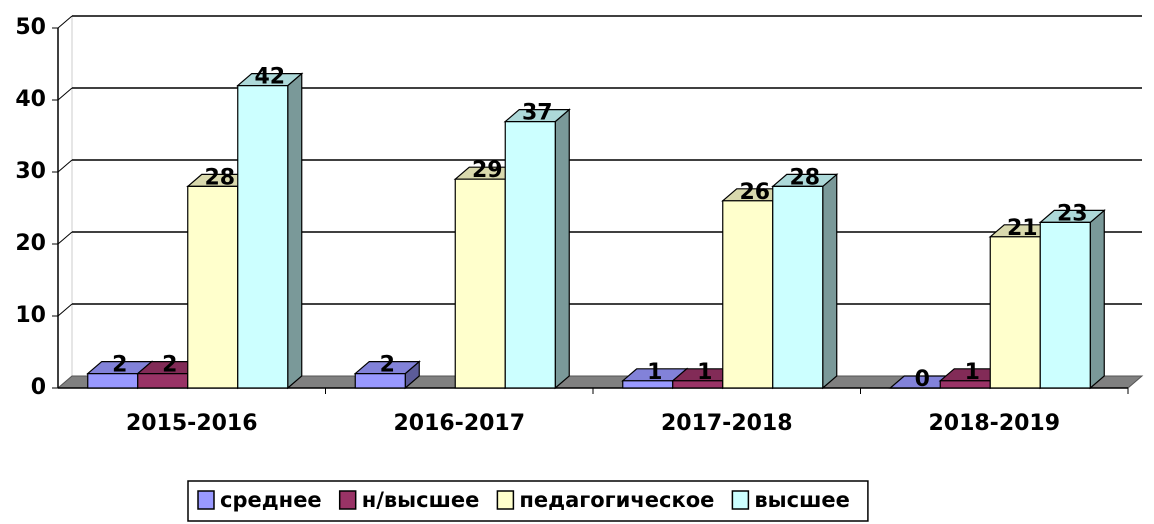 This screenshot has height=524, width=1154. What do you see at coordinates (38, 387) in the screenshot?
I see `y-tick-label: 0` at bounding box center [38, 387].